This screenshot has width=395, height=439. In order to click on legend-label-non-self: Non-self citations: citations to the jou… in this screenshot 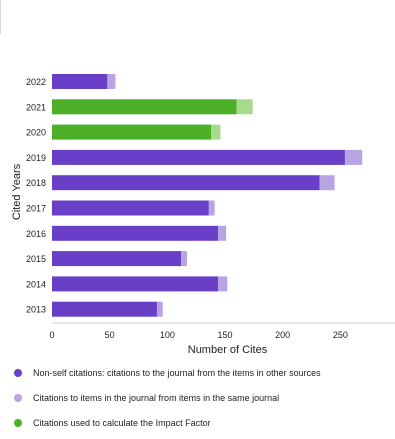, I will do `click(177, 373)`.